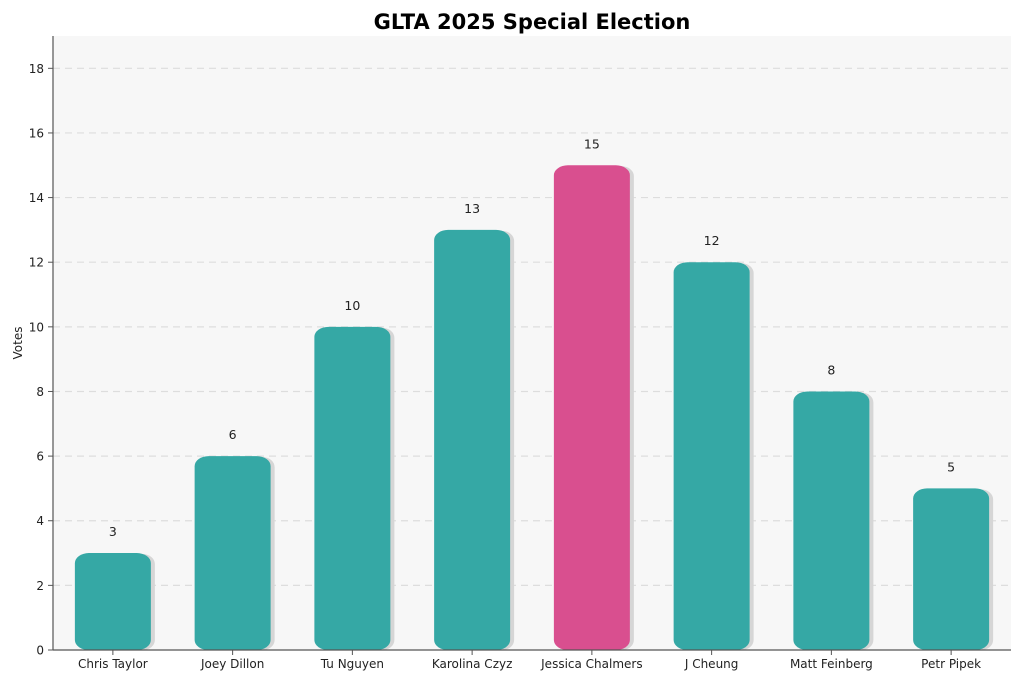  Describe the element at coordinates (532, 22) in the screenshot. I see `chart-title: GLTA 2025 Special Election` at that location.